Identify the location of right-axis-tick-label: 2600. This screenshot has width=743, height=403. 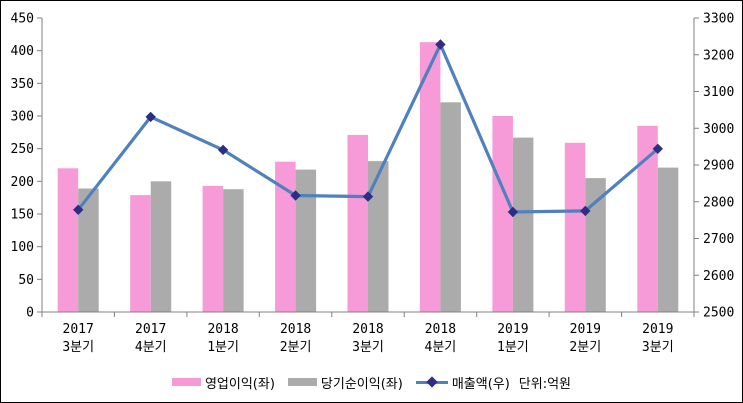
(718, 276).